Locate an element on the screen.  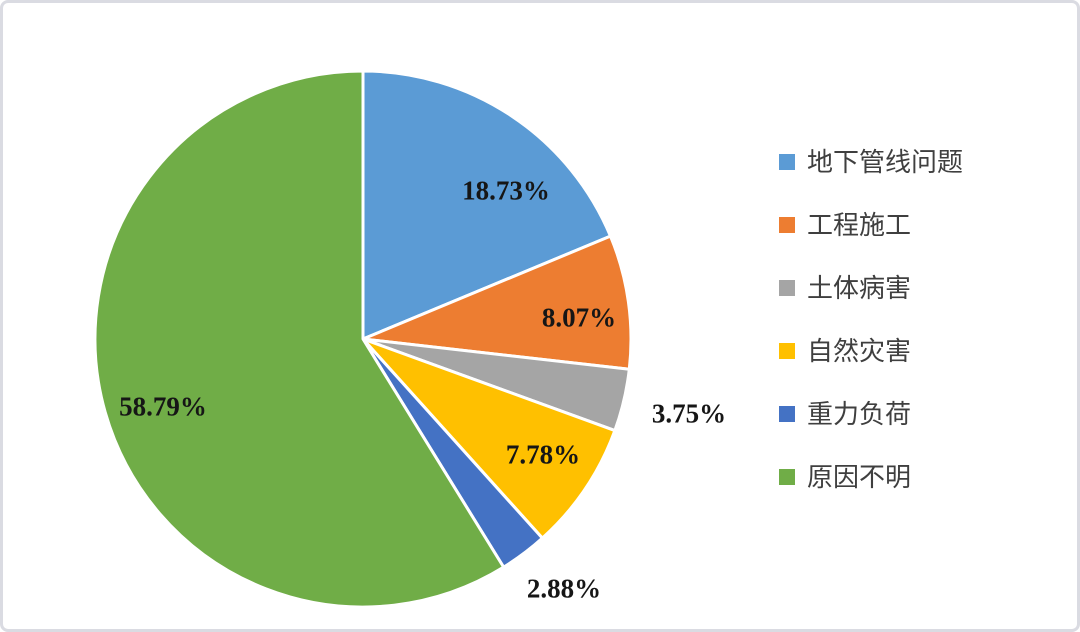
legend-label: 重力负荷 is located at coordinates (859, 414).